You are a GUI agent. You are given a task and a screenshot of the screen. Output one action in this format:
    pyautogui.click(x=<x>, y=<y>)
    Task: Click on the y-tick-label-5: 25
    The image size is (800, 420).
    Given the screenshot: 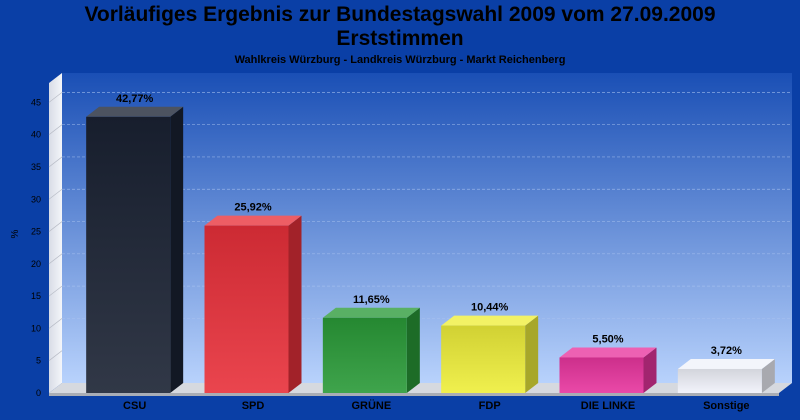 What is the action you would take?
    pyautogui.click(x=36, y=232)
    